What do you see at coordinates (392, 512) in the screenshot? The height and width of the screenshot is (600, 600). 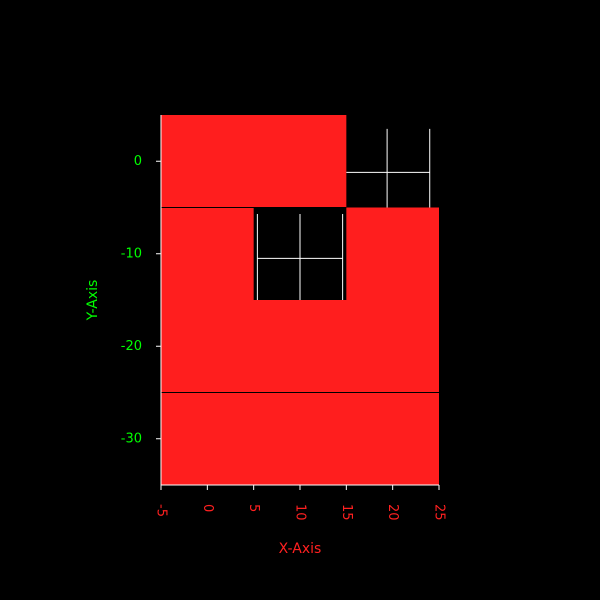 I see `x-tick-label-6: 20` at bounding box center [392, 512].